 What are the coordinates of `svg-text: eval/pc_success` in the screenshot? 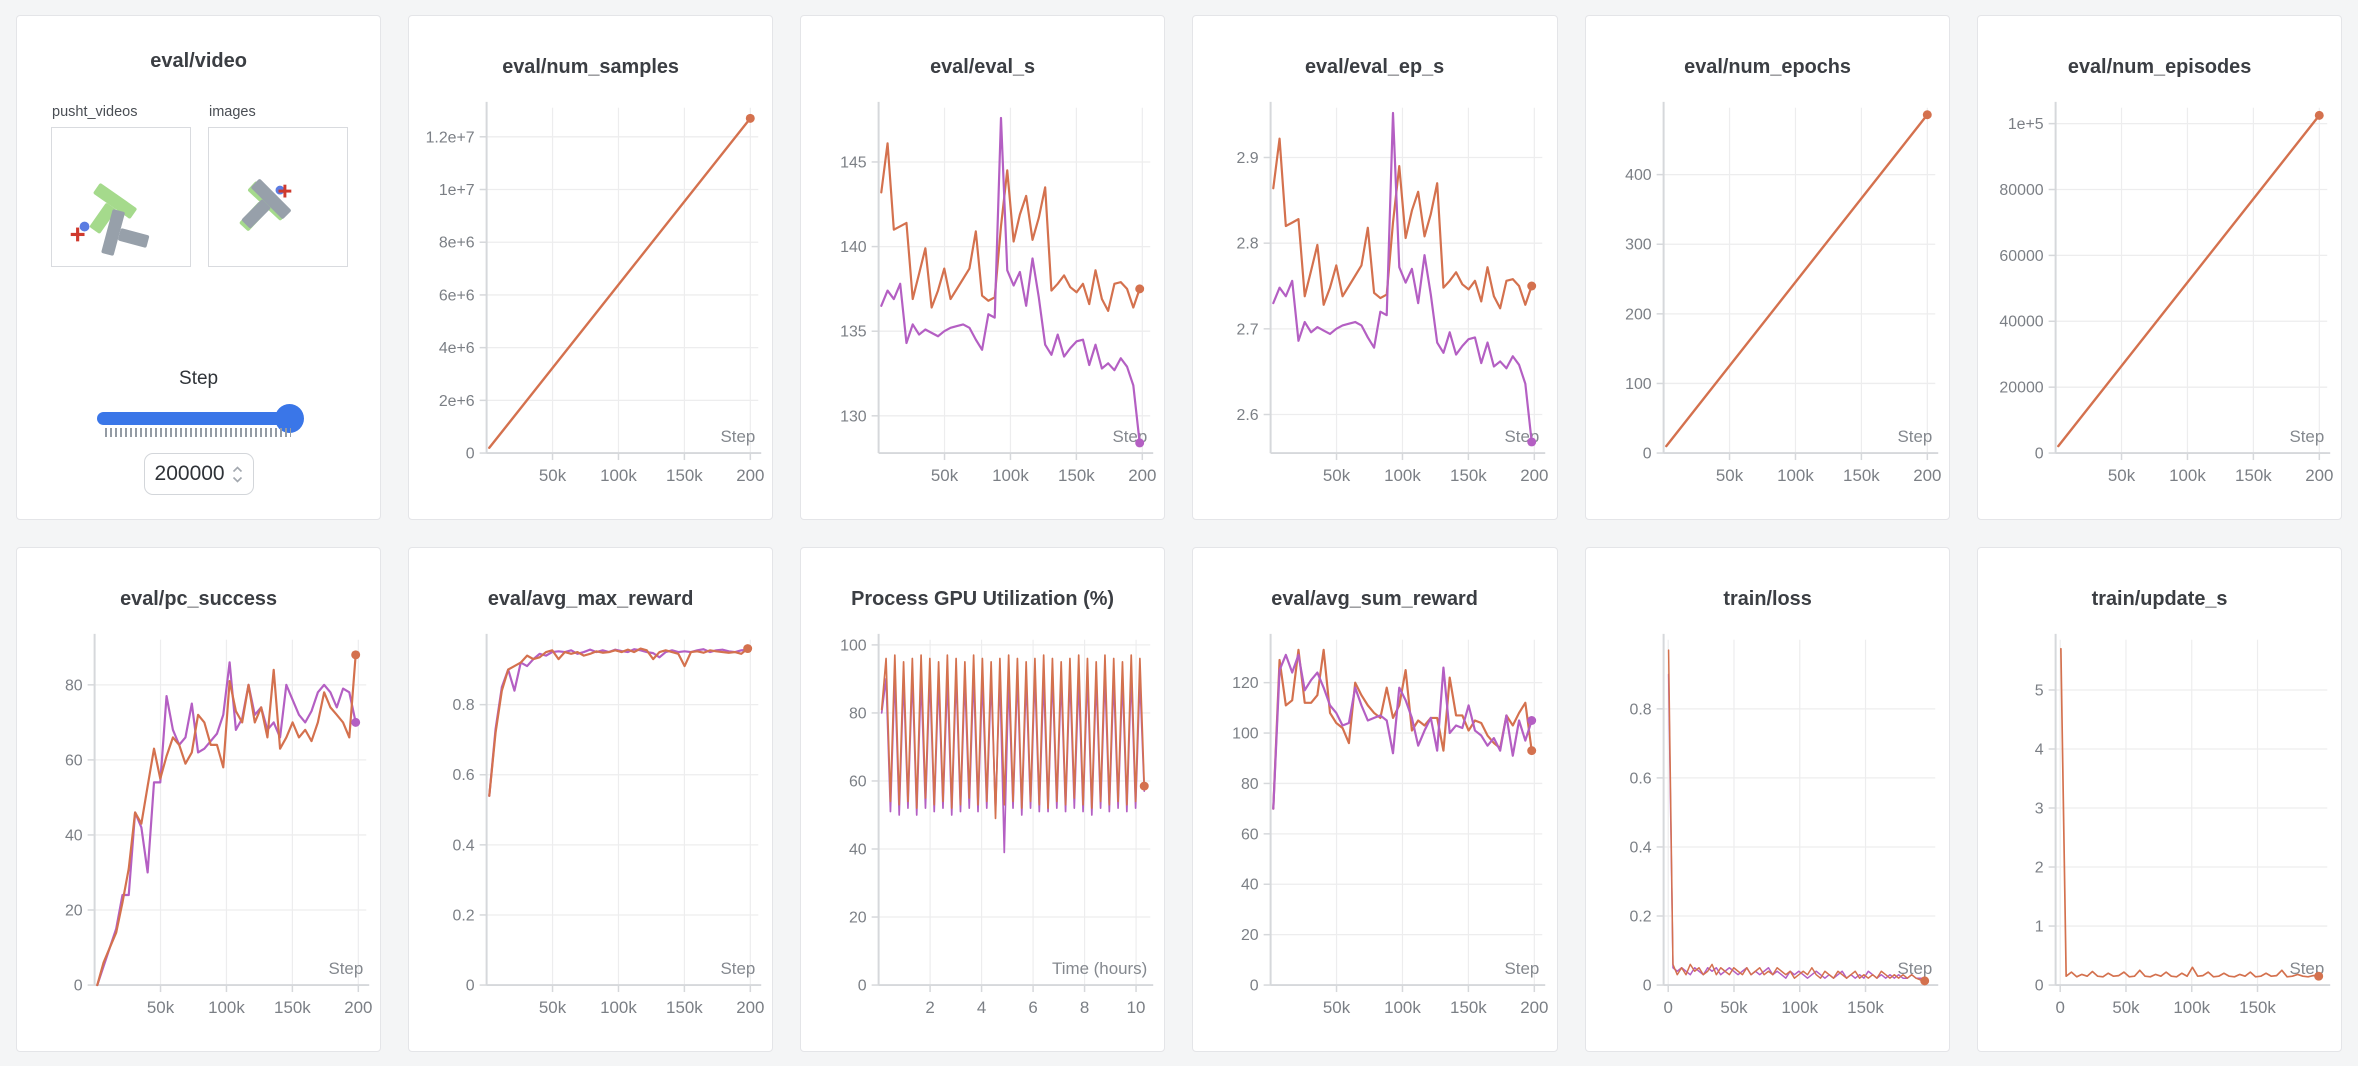 It's located at (198, 599).